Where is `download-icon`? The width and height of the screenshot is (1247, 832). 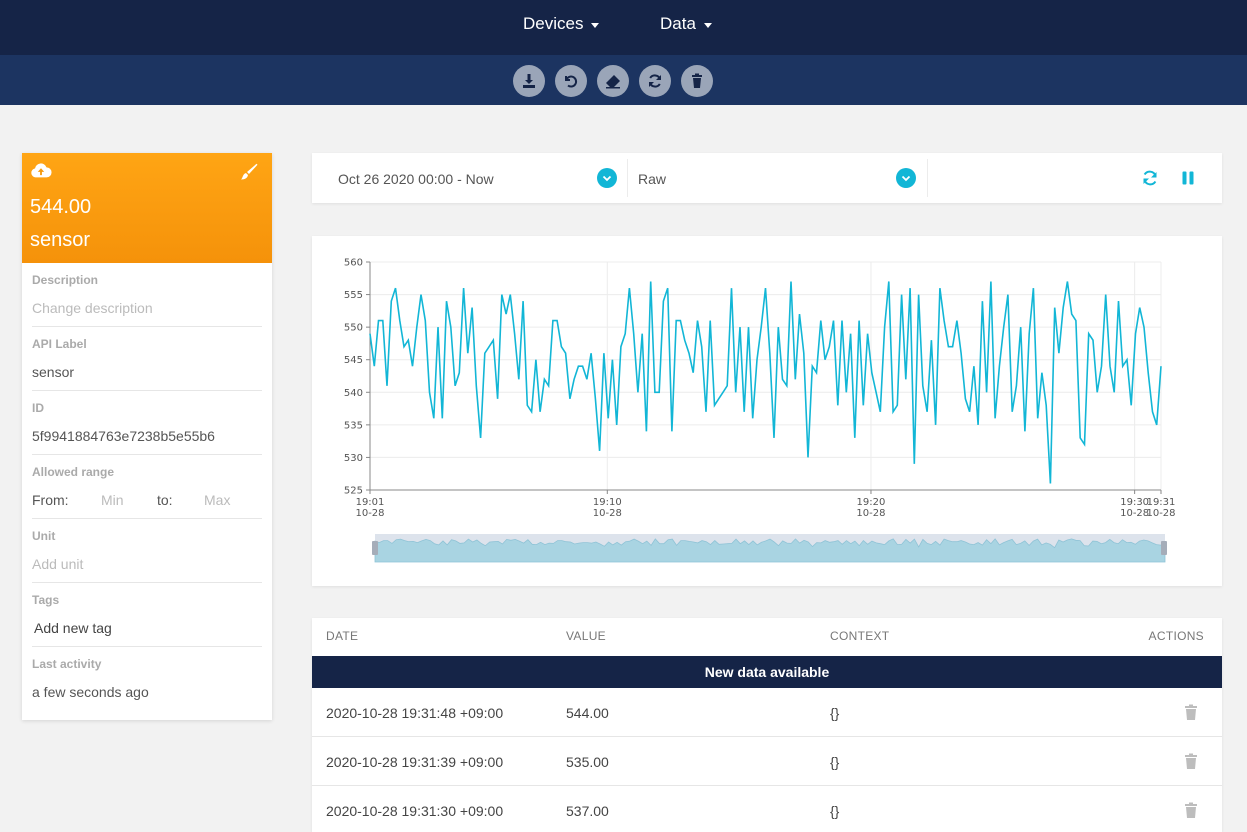
download-icon is located at coordinates (529, 81).